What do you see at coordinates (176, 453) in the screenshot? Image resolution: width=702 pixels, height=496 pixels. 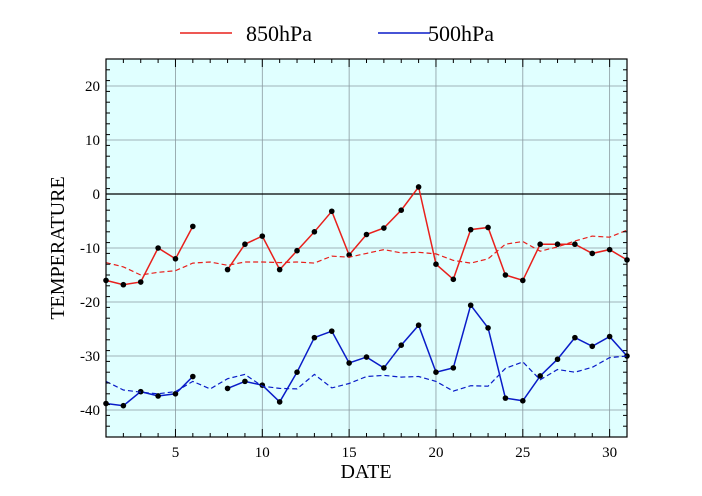 I see `x-tick-label: 5` at bounding box center [176, 453].